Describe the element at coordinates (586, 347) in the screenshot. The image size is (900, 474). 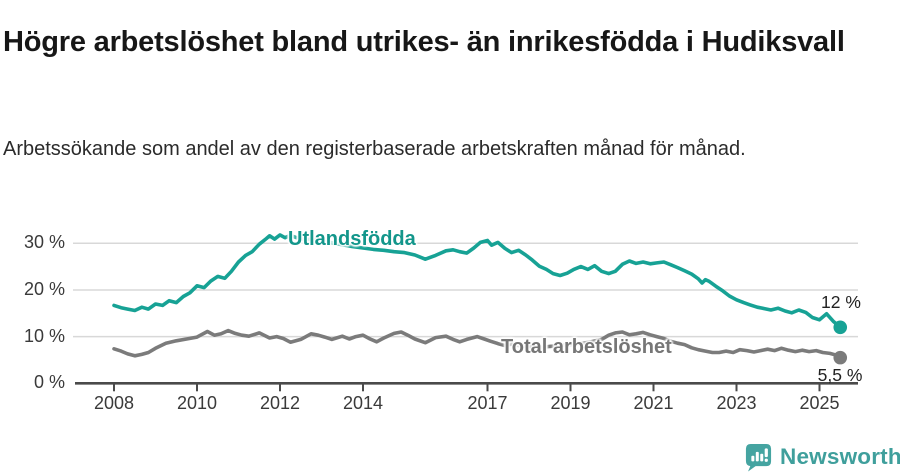
I see `series-label-total-arbetsloshet: Total arbetslöshet` at that location.